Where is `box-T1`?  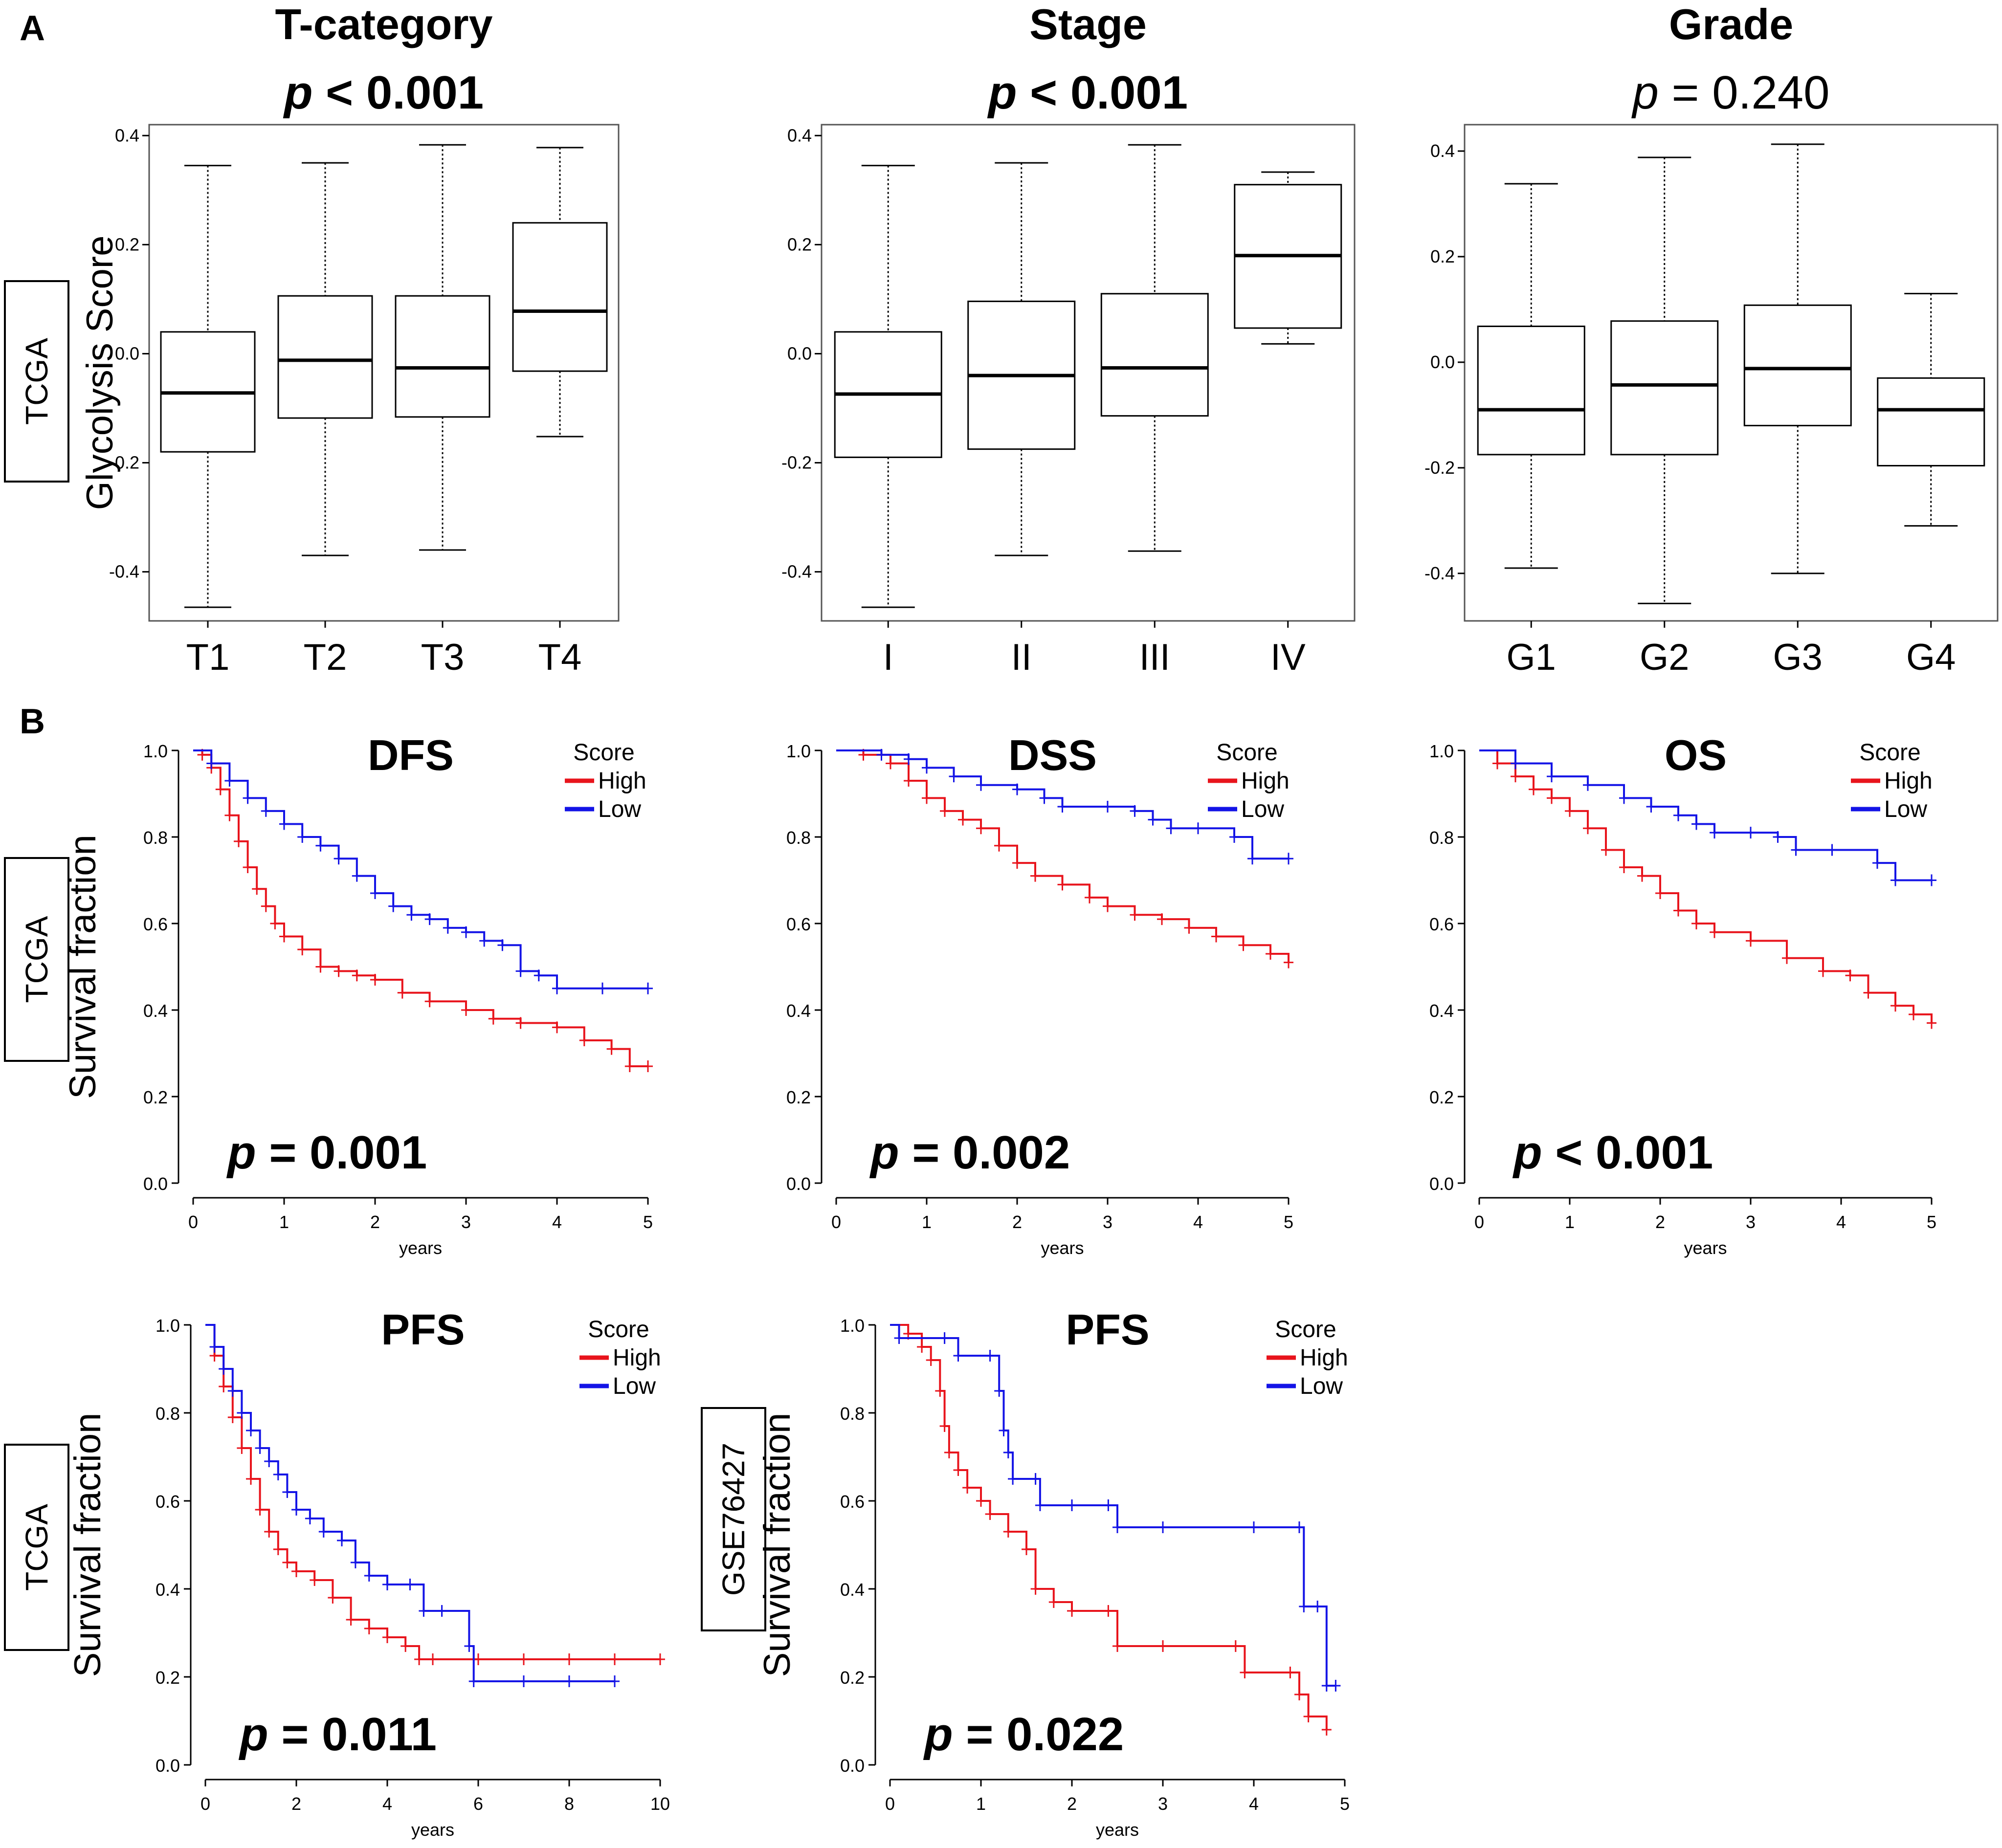
box-T1 is located at coordinates (208, 386).